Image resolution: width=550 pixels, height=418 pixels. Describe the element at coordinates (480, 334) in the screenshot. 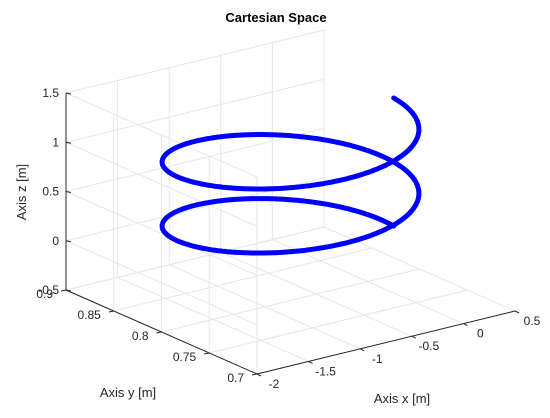

I see `x-tick-label: 0` at that location.